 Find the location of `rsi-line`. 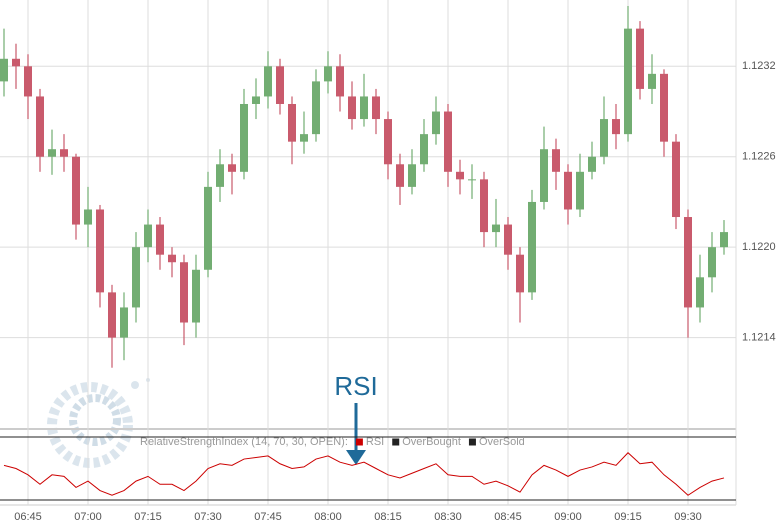

rsi-line is located at coordinates (364, 474).